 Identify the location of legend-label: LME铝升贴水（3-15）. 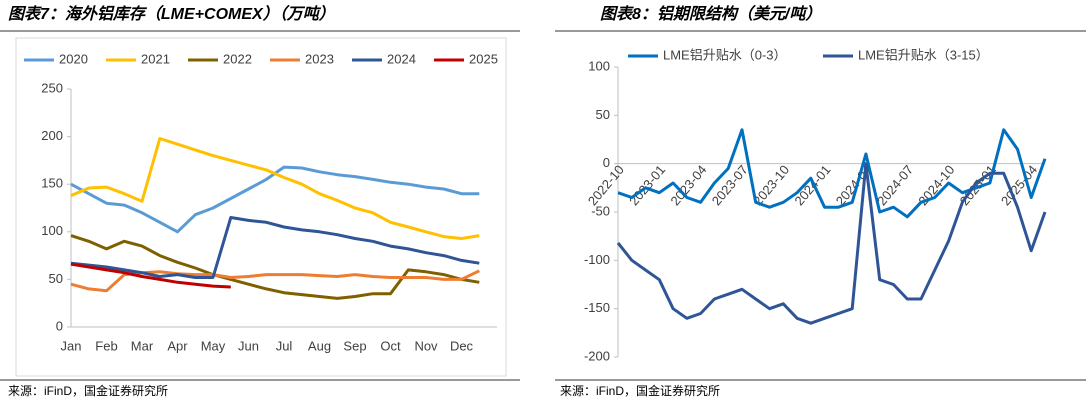
(923, 54).